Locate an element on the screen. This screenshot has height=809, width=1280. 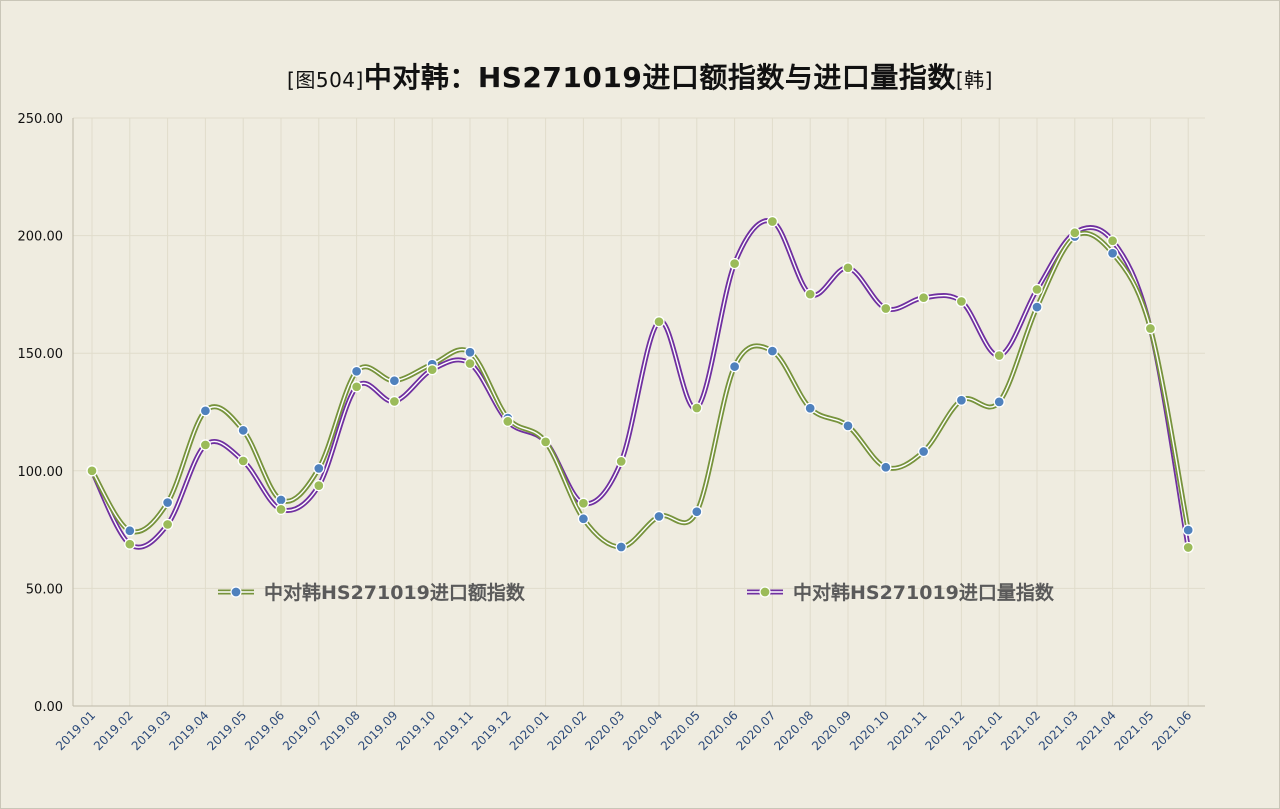
y-tick-label: 0.00 is located at coordinates (48, 707).